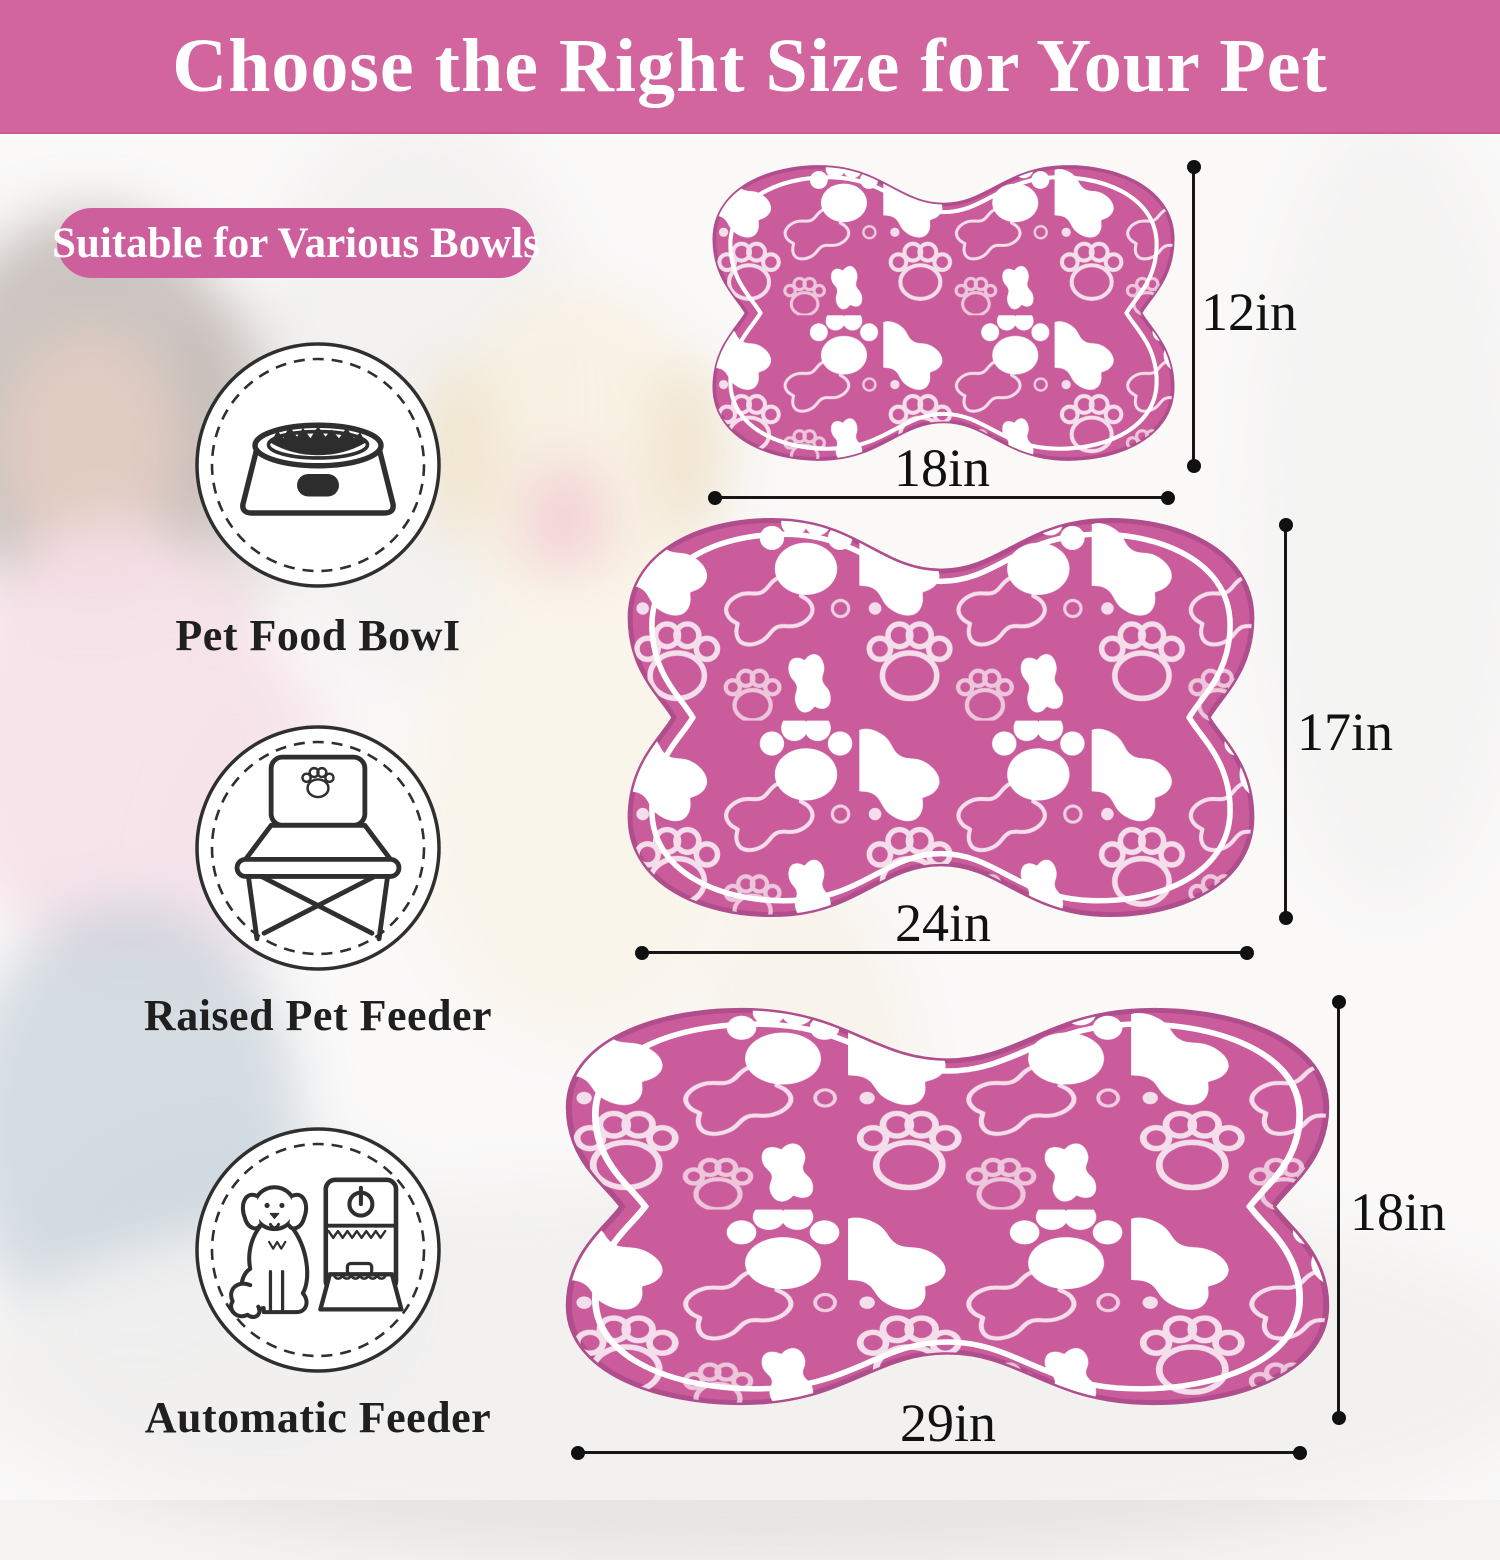  What do you see at coordinates (941, 717) in the screenshot?
I see `mat-medium` at bounding box center [941, 717].